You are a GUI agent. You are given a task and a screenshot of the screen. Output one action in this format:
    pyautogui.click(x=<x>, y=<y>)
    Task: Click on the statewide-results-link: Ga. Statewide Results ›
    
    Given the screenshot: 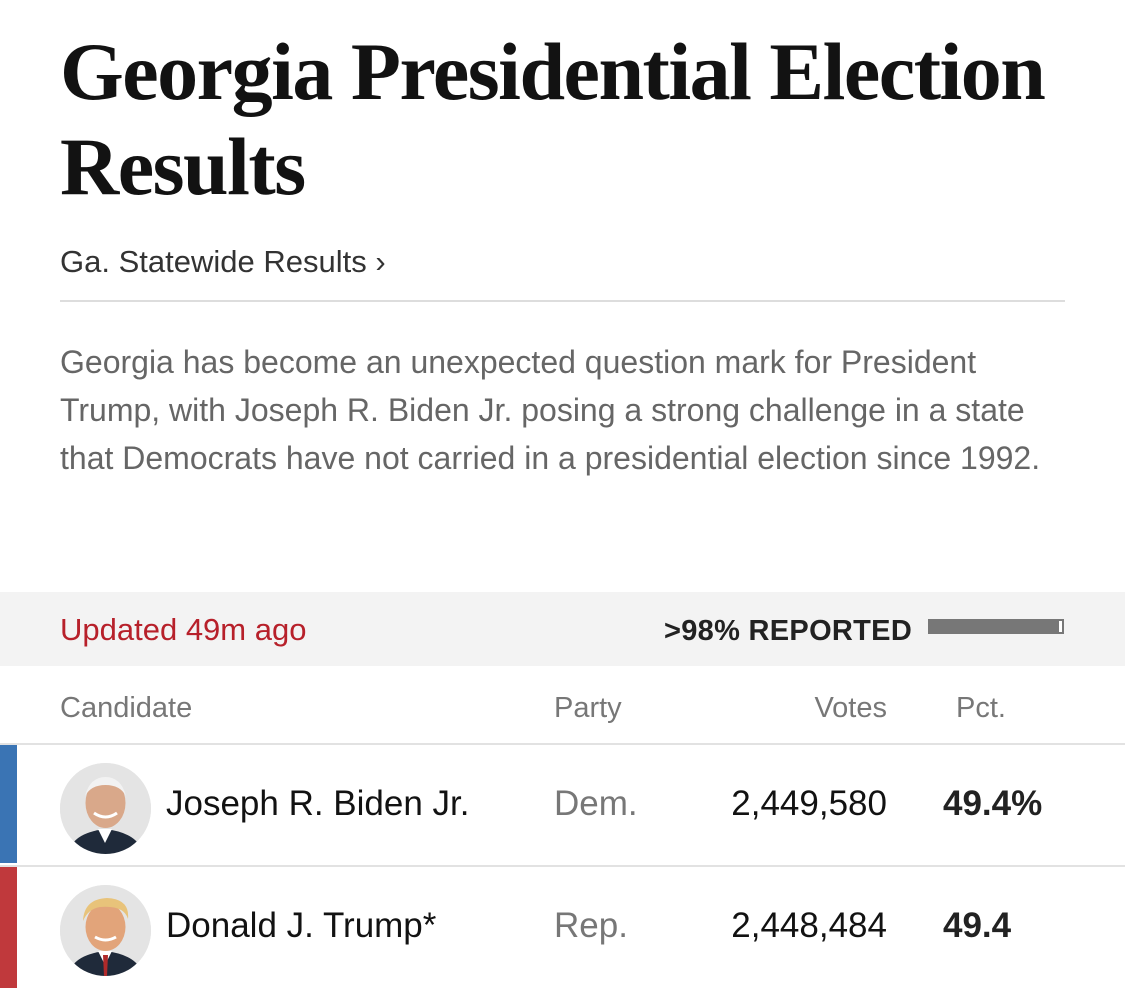 What is the action you would take?
    pyautogui.click(x=223, y=261)
    